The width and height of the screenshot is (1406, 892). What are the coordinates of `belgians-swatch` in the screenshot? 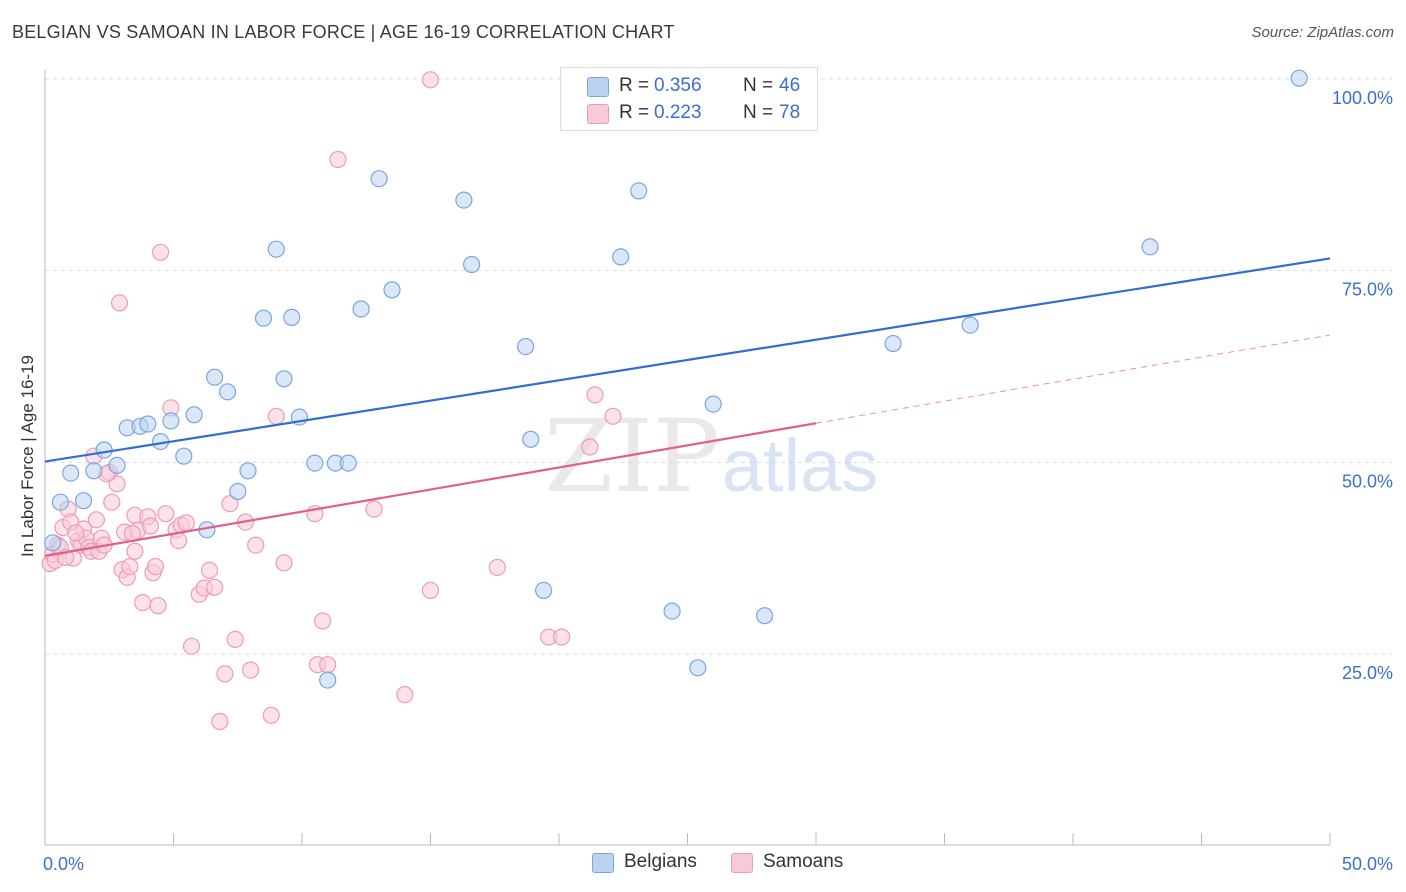 It's located at (598, 87).